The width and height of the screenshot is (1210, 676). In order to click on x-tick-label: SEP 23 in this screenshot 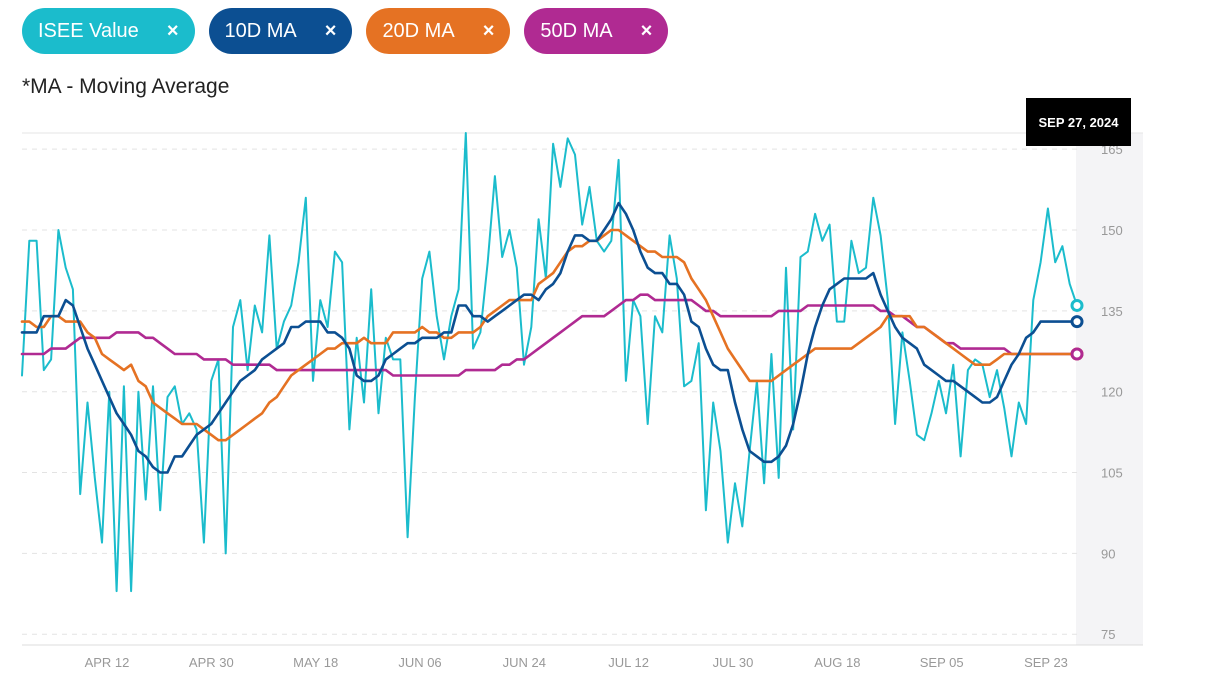, I will do `click(1046, 662)`.